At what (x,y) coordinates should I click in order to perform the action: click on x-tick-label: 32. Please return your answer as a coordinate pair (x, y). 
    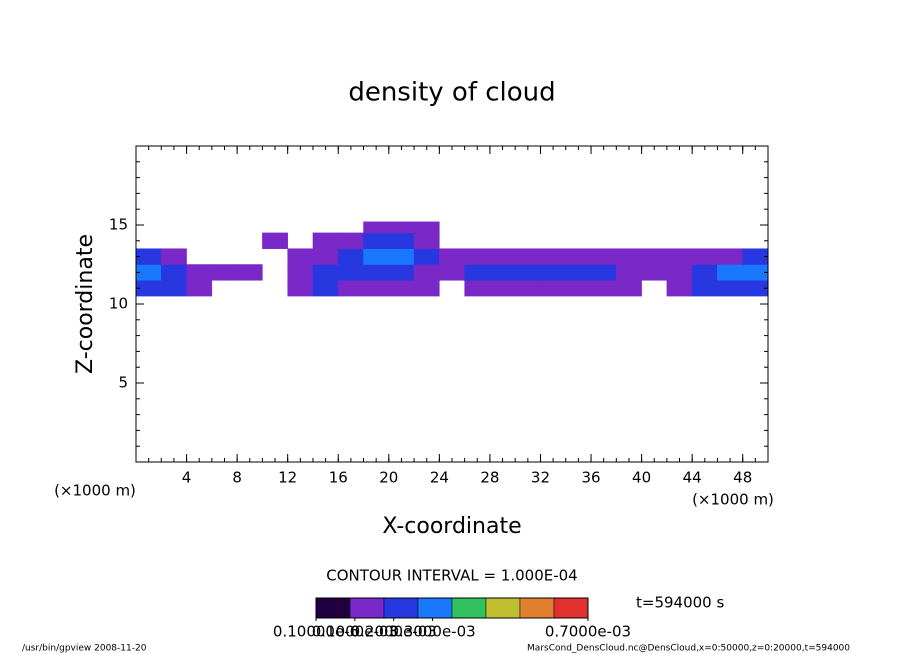
    Looking at the image, I should click on (540, 478).